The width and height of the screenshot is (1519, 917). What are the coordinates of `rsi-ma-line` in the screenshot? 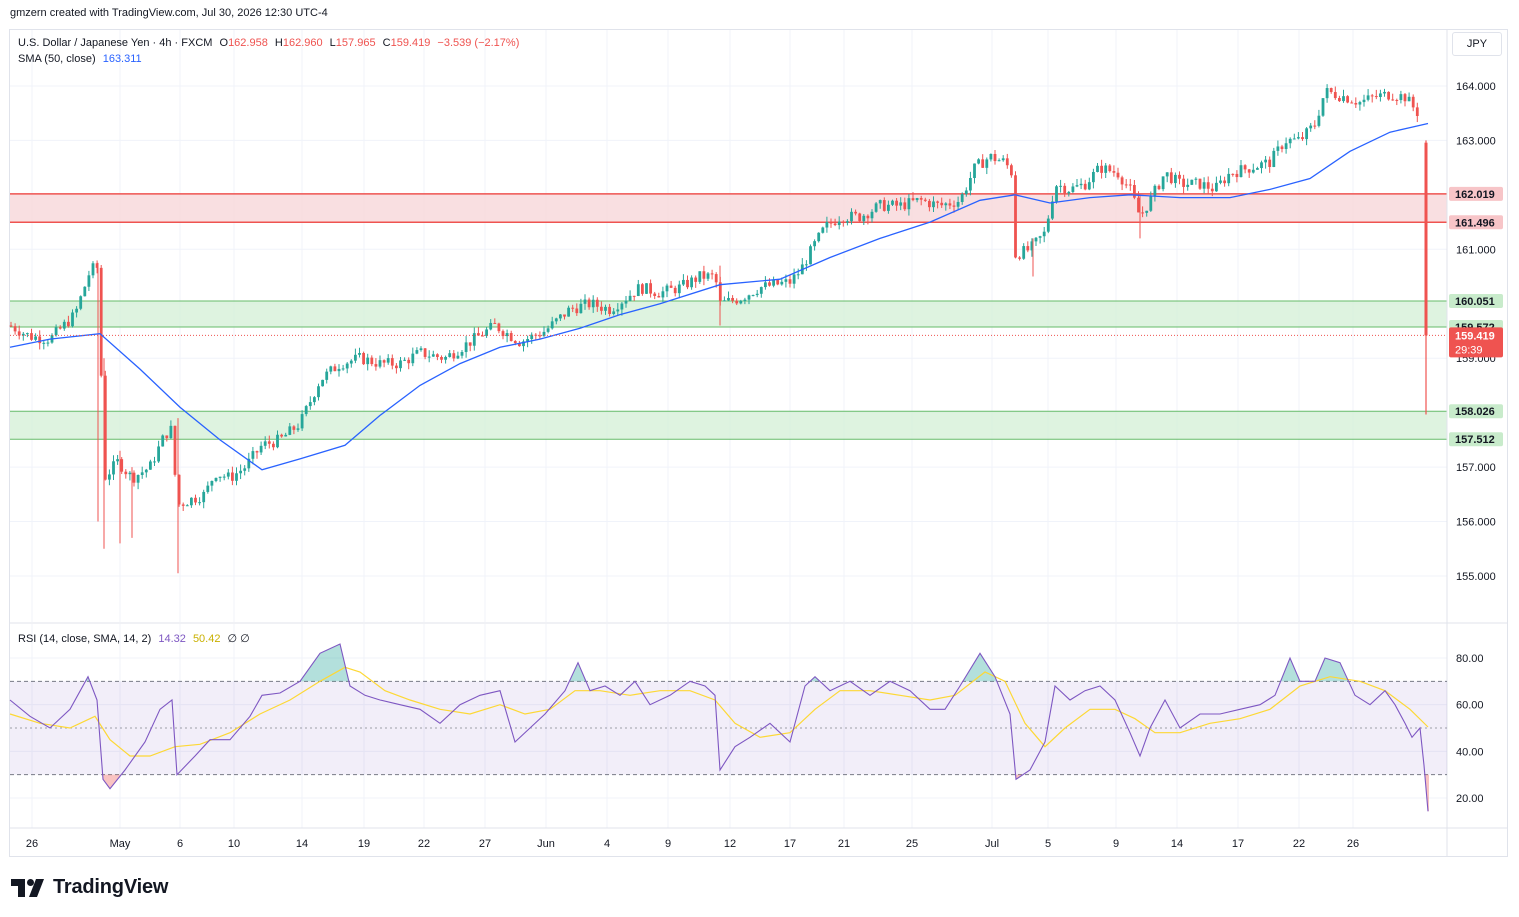 It's located at (719, 711).